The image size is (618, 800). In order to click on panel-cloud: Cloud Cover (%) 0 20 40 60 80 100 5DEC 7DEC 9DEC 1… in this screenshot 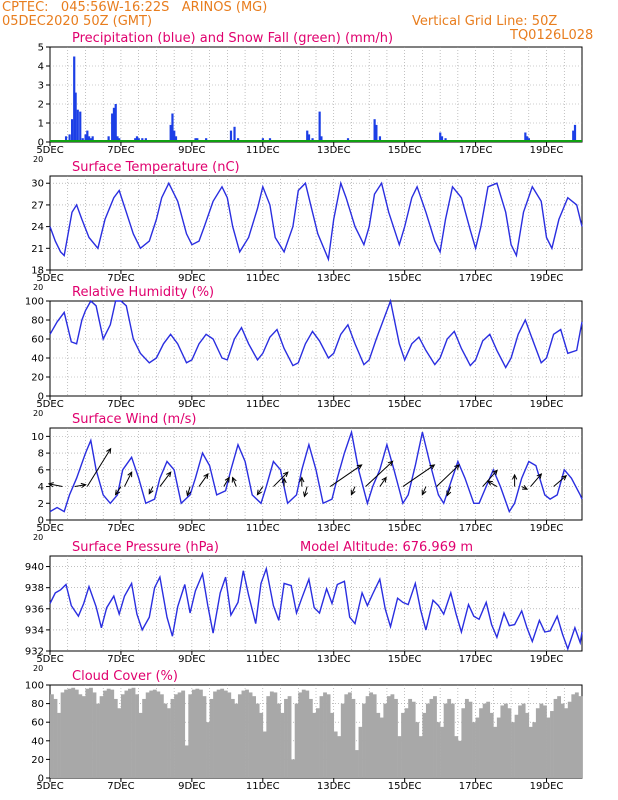, I will do `click(304, 730)`.